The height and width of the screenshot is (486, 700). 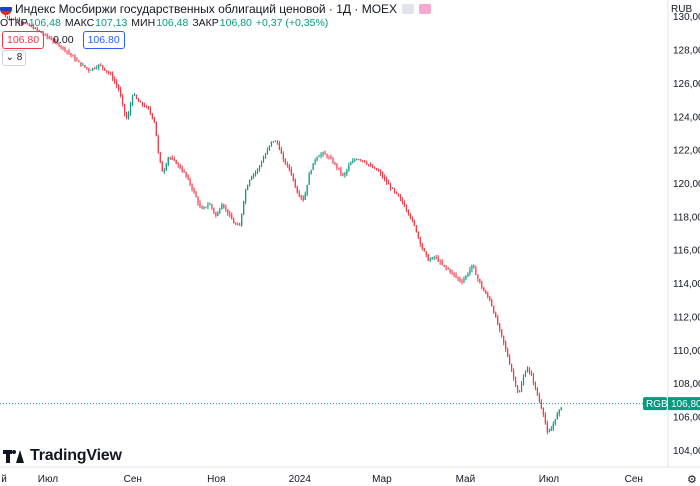 I want to click on time-axis: й Июл Сен Ноя 2024 Мар Май Июл Сен, so click(x=322, y=479).